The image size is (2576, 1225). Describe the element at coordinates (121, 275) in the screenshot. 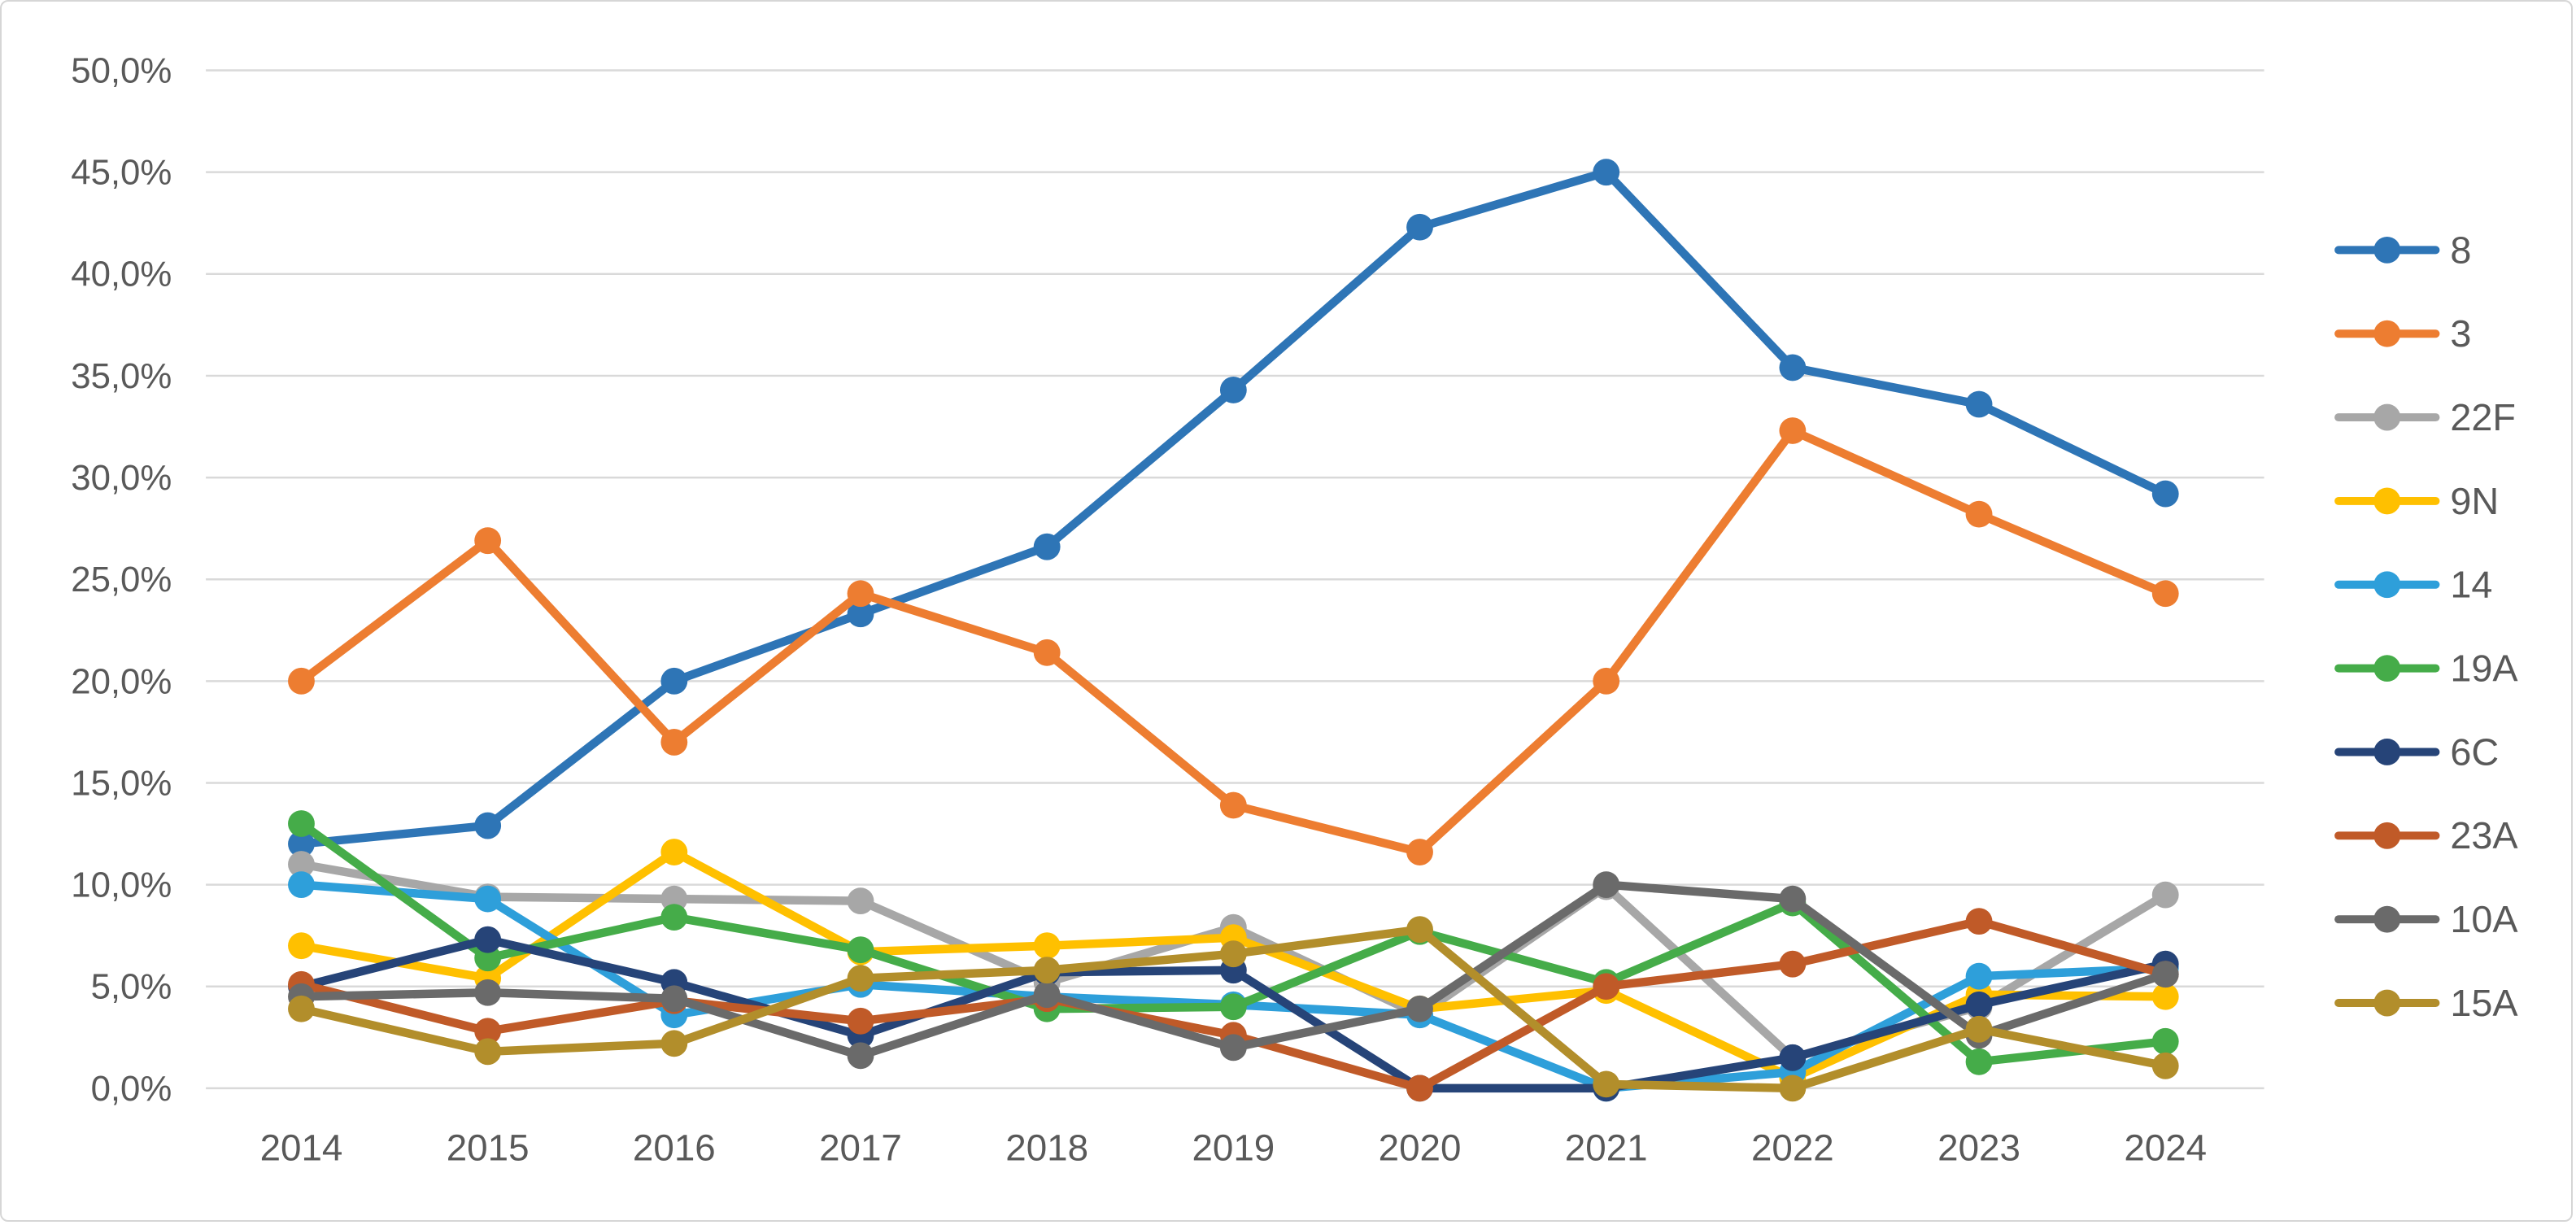

I see `y-axis-tick-label: 40,0%` at that location.